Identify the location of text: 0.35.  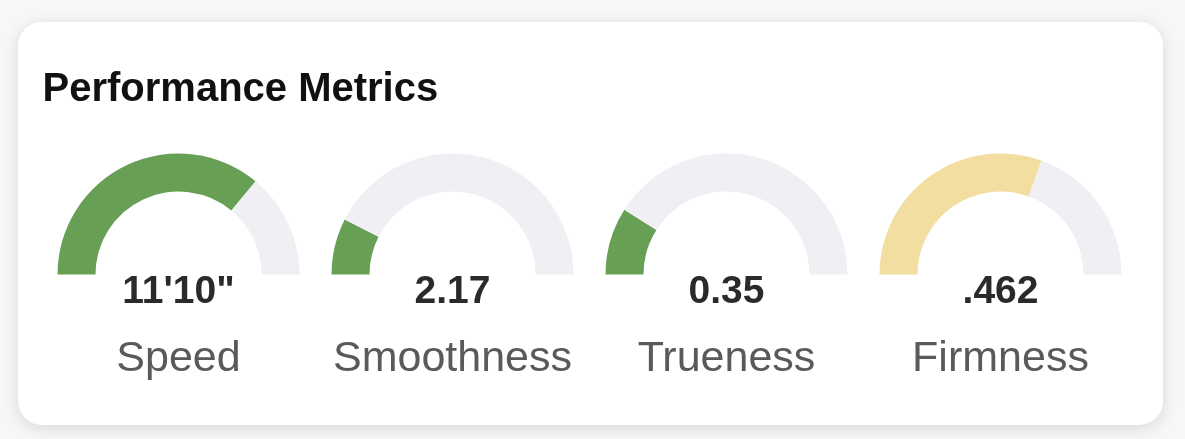
(726, 289).